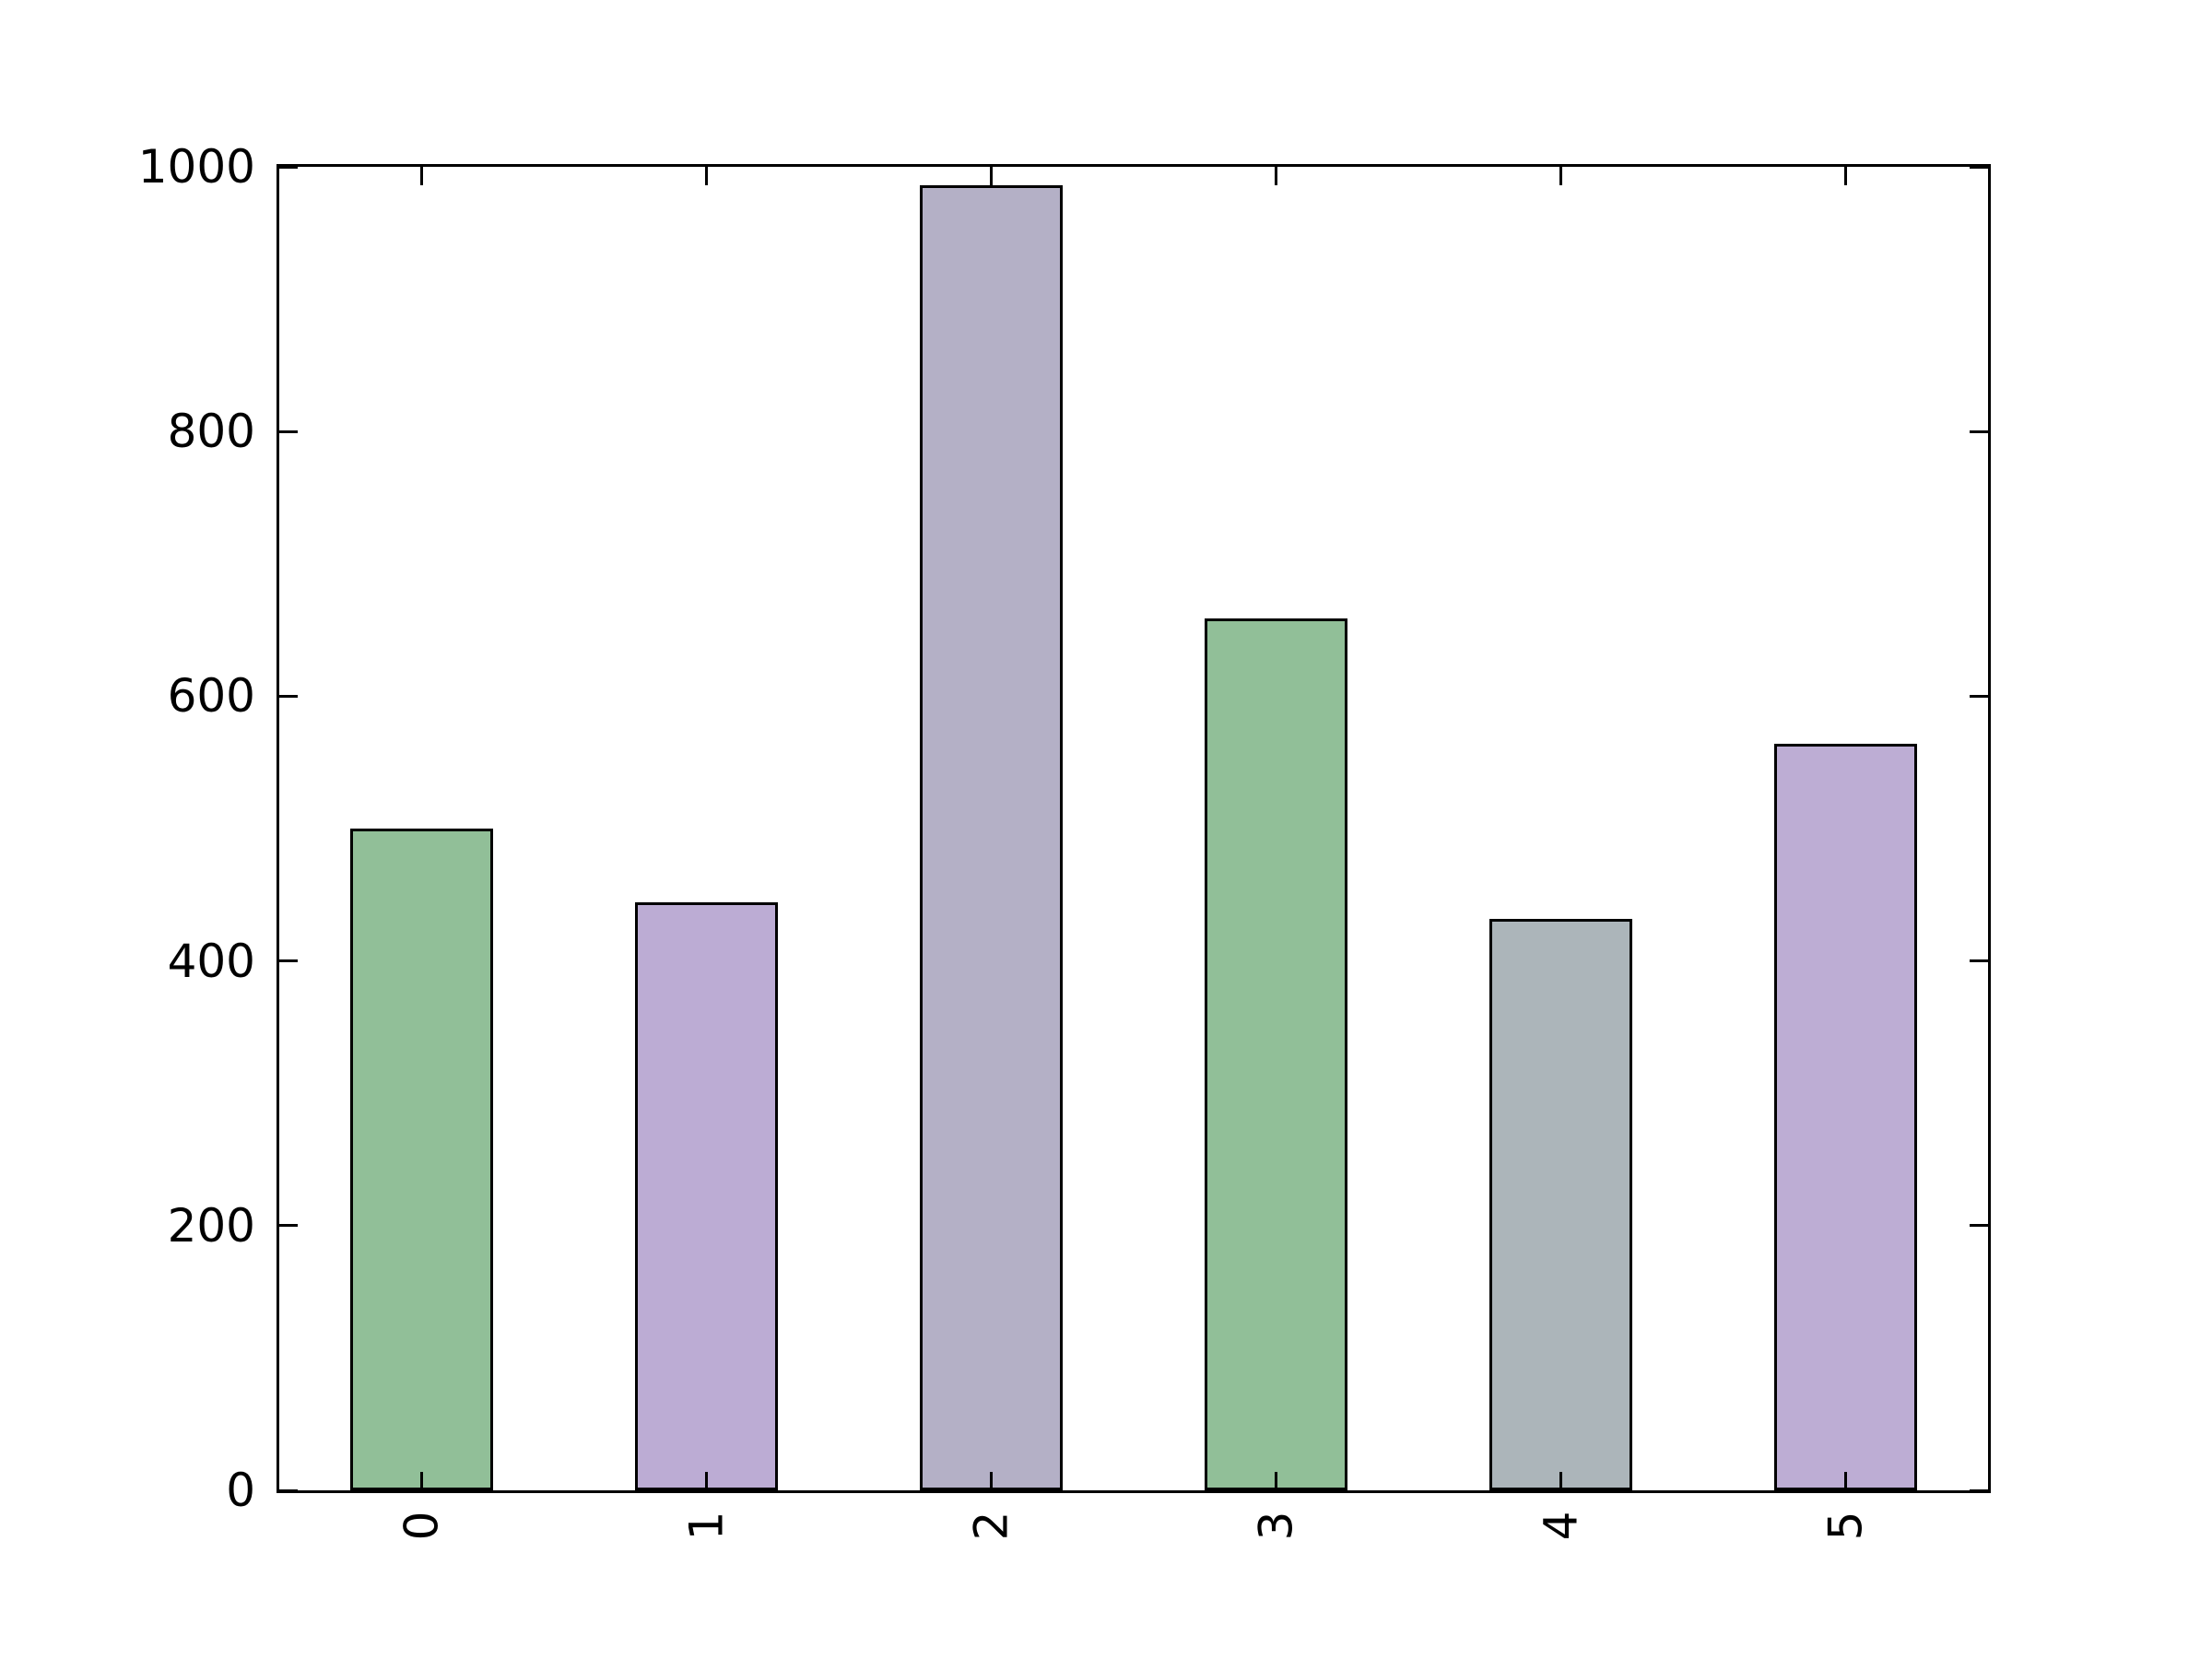  I want to click on x-tick-label-text: 4, so click(1560, 1525).